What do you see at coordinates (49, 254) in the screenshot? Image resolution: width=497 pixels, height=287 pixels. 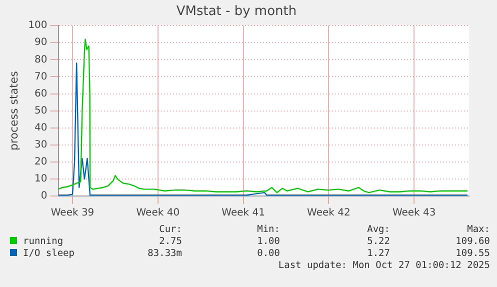 I see `legend-label: I/O sleep` at bounding box center [49, 254].